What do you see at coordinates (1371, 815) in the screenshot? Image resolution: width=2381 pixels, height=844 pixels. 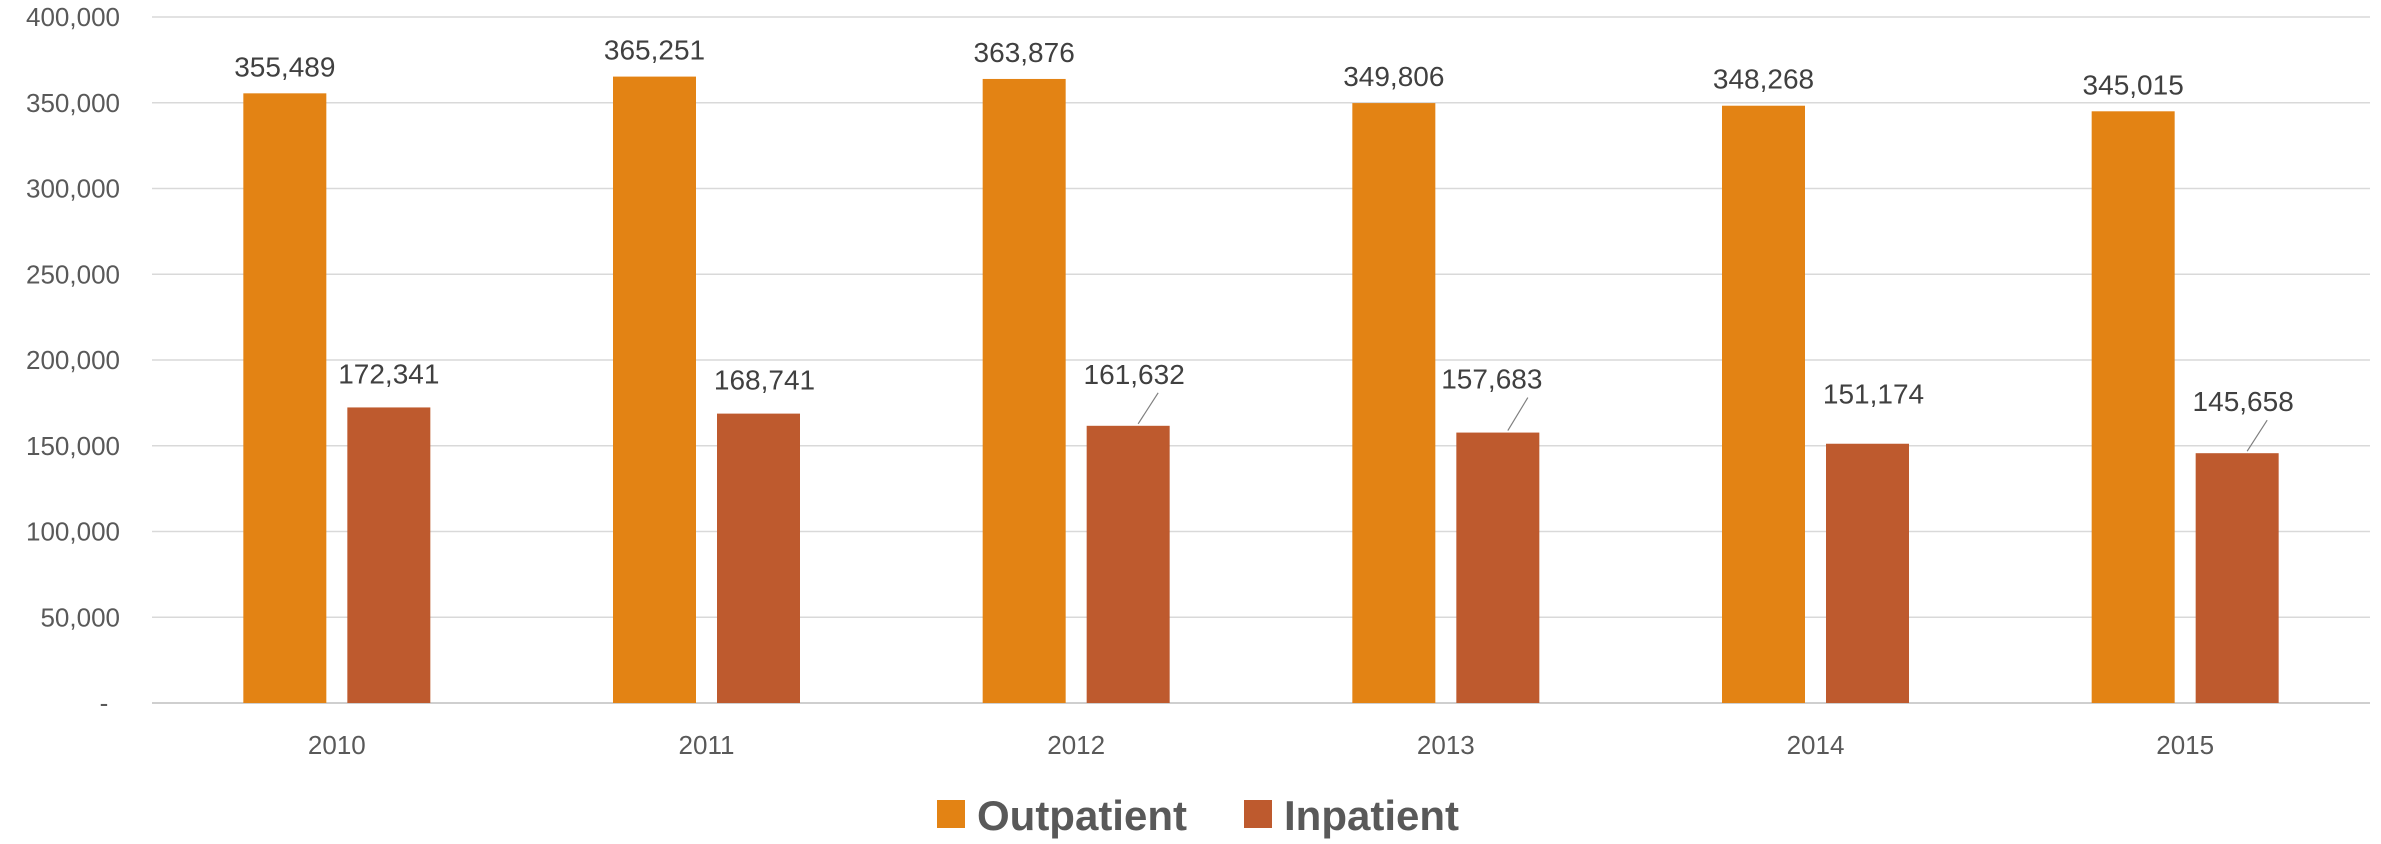 I see `legend-label: Inpatient` at bounding box center [1371, 815].